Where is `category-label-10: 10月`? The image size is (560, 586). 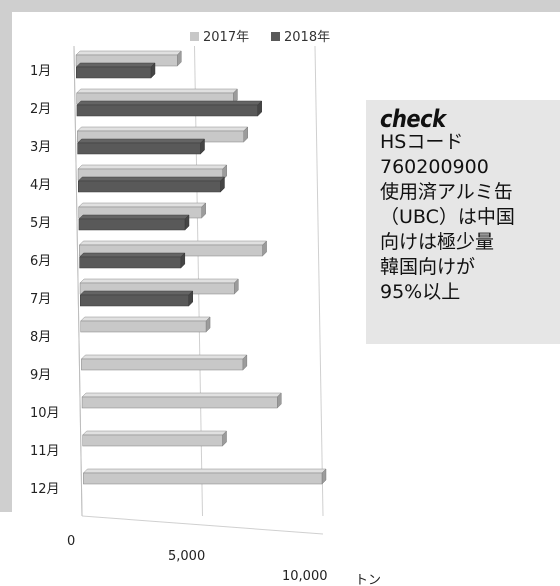
category-label-10: 10月 is located at coordinates (45, 413).